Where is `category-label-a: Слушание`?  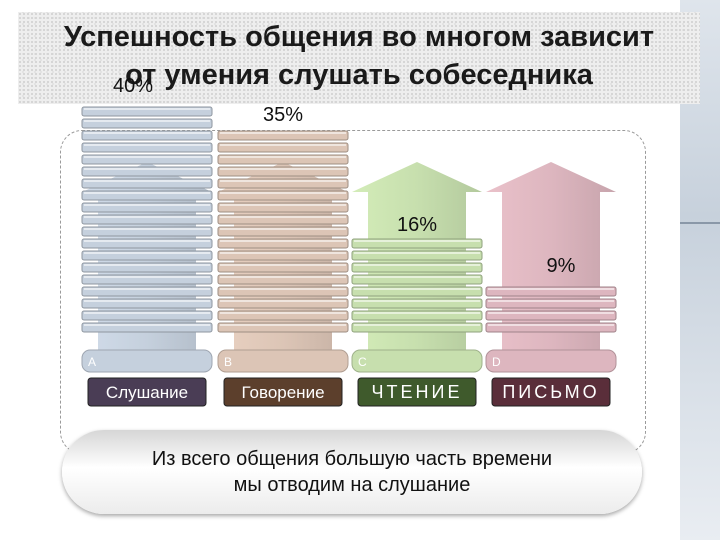 category-label-a: Слушание is located at coordinates (147, 392).